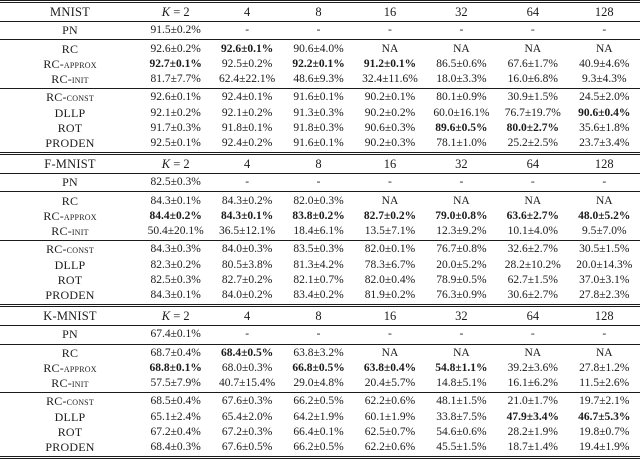 This screenshot has height=459, width=640. Describe the element at coordinates (70, 416) in the screenshot. I see `method-label: DLLP` at that location.